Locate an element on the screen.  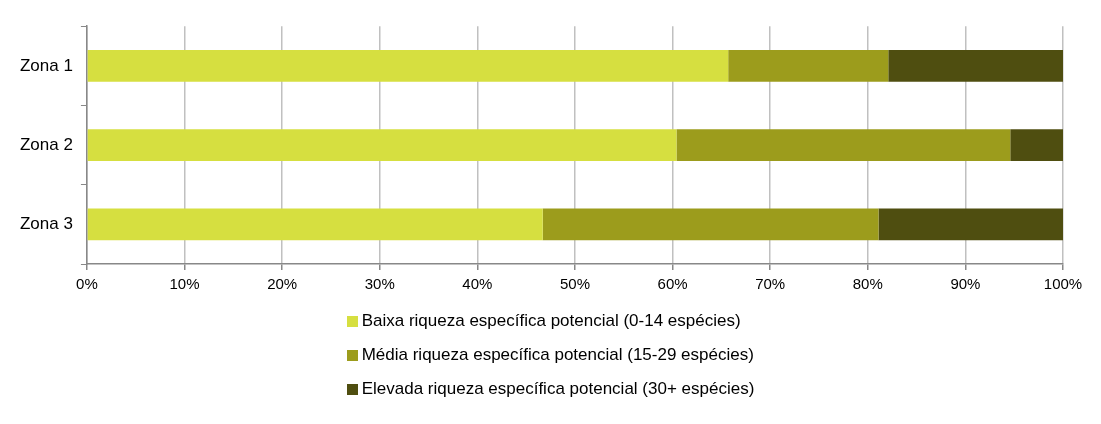
legend-label: Média riqueza específica potencial (15-29 espécies) is located at coordinates (557, 355).